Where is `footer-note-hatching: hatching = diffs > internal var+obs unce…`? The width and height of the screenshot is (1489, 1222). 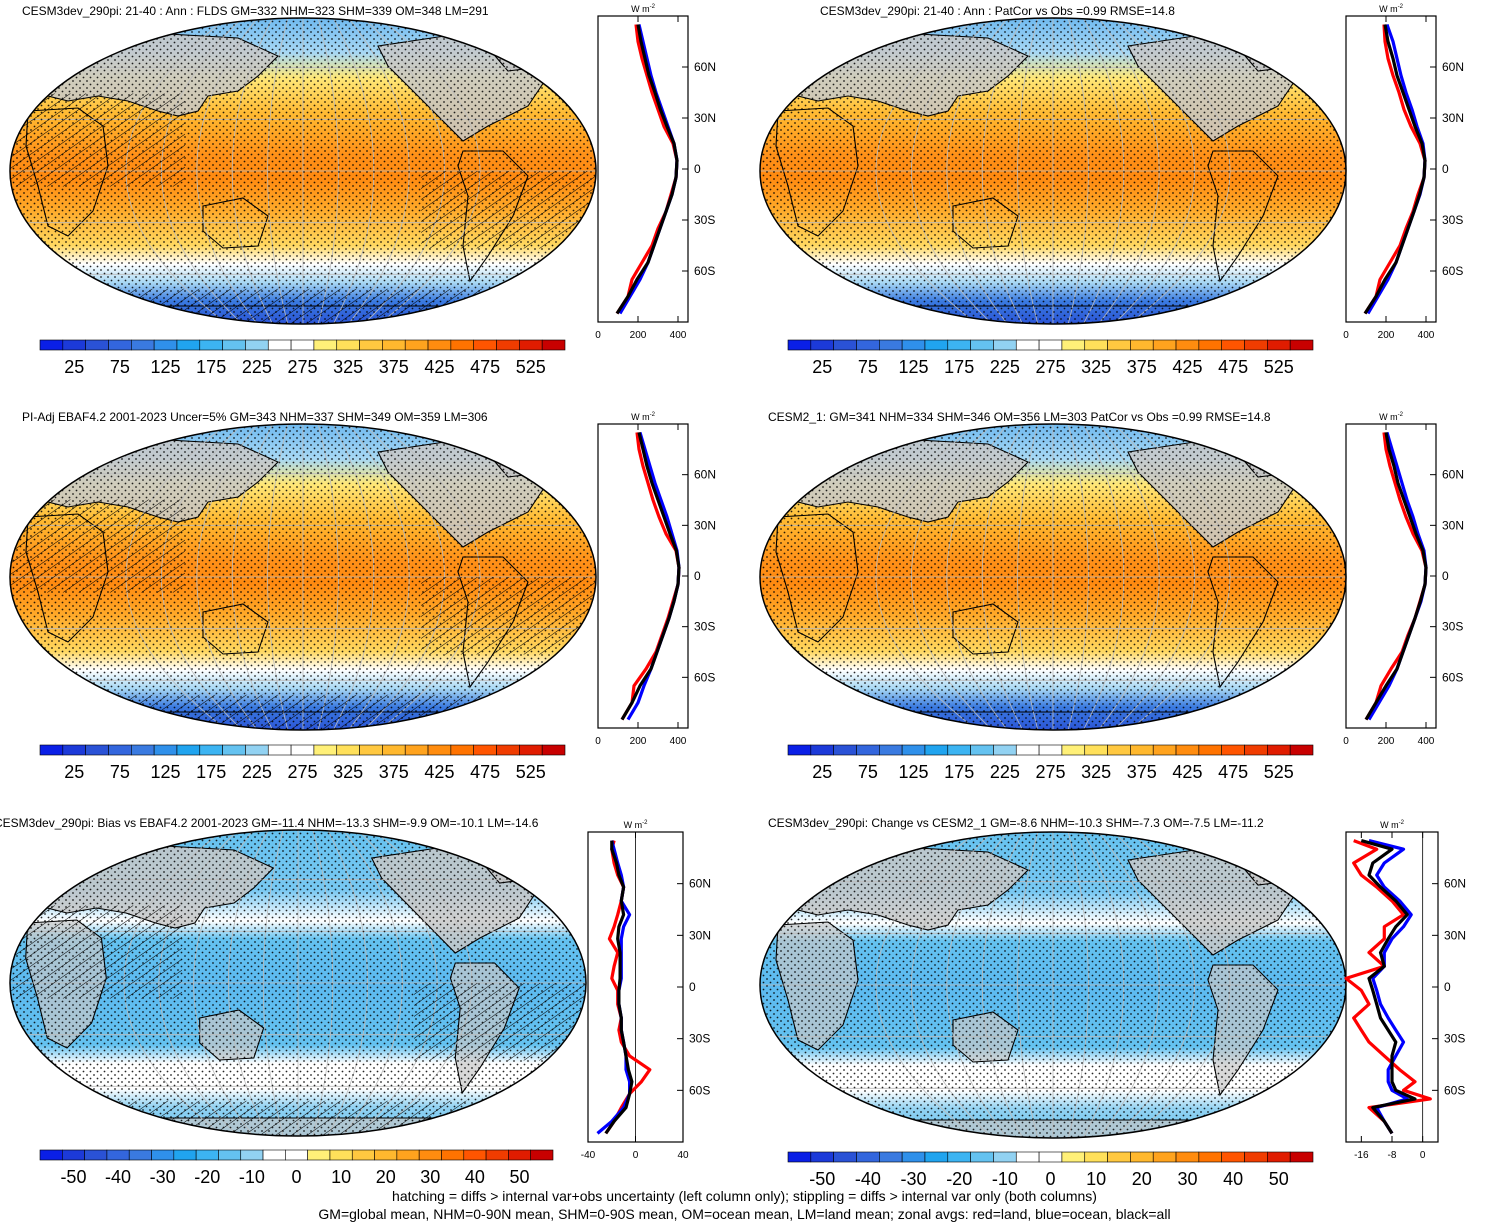
footer-note-hatching: hatching = diffs > internal var+obs unce… is located at coordinates (744, 1196).